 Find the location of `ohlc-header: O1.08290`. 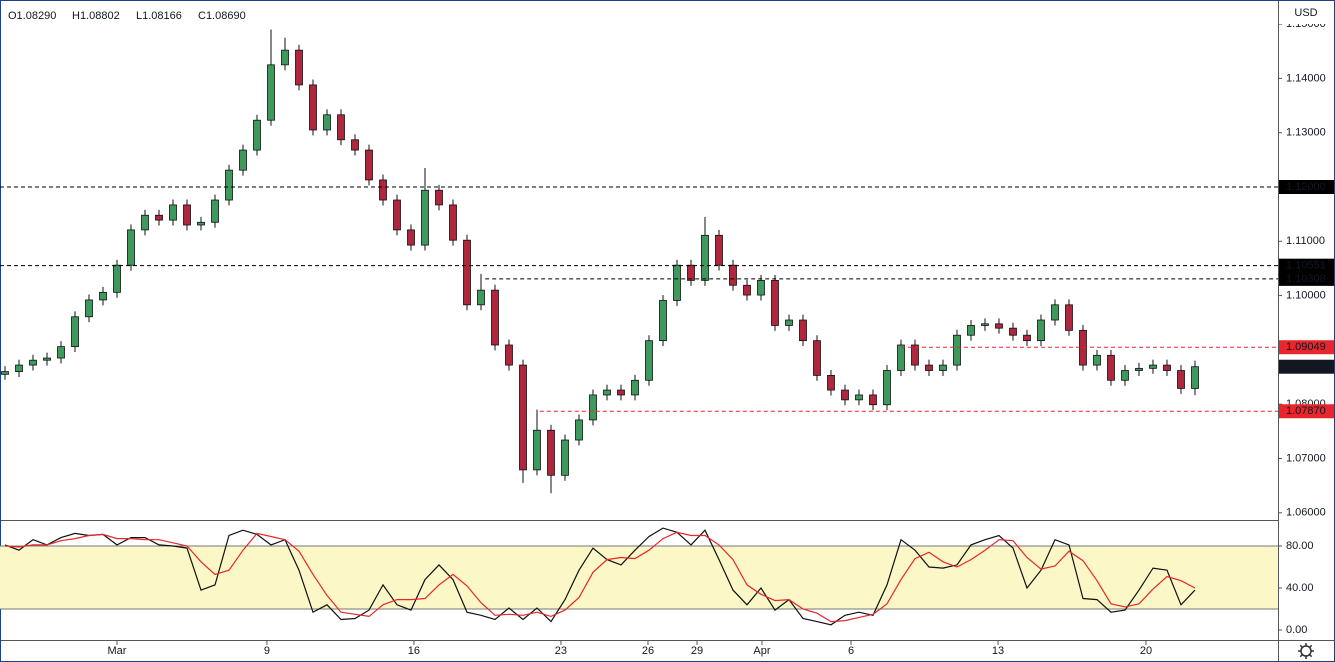

ohlc-header: O1.08290 is located at coordinates (32, 16).